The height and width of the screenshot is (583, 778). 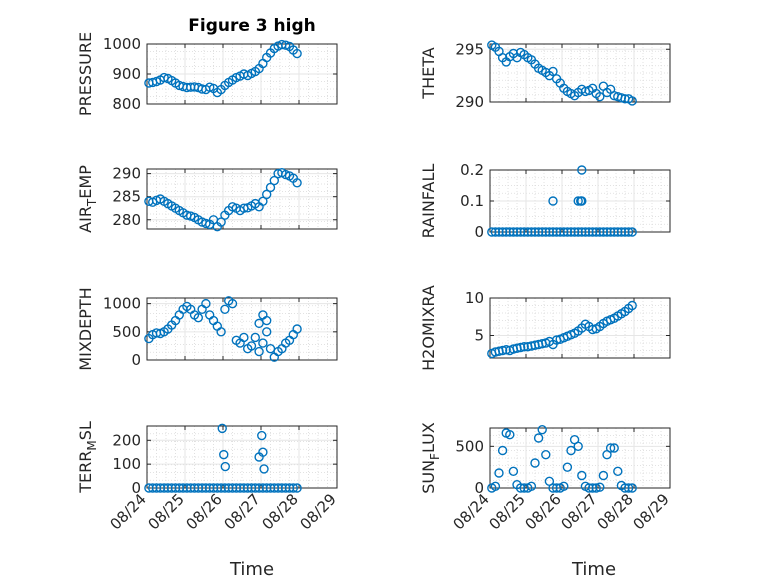 I want to click on y-axis-label: RAINFALL, so click(x=428, y=201).